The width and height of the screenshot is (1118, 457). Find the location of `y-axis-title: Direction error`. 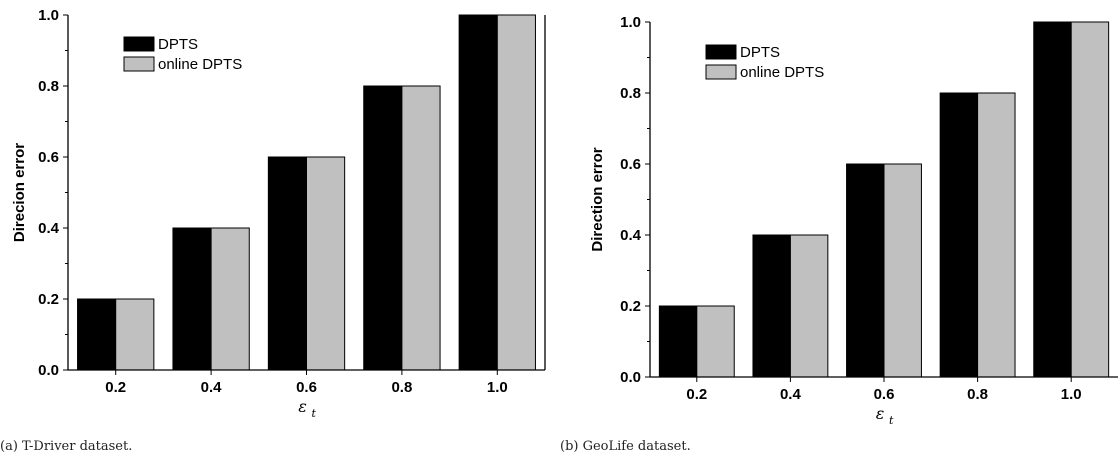

y-axis-title: Direction error is located at coordinates (597, 199).